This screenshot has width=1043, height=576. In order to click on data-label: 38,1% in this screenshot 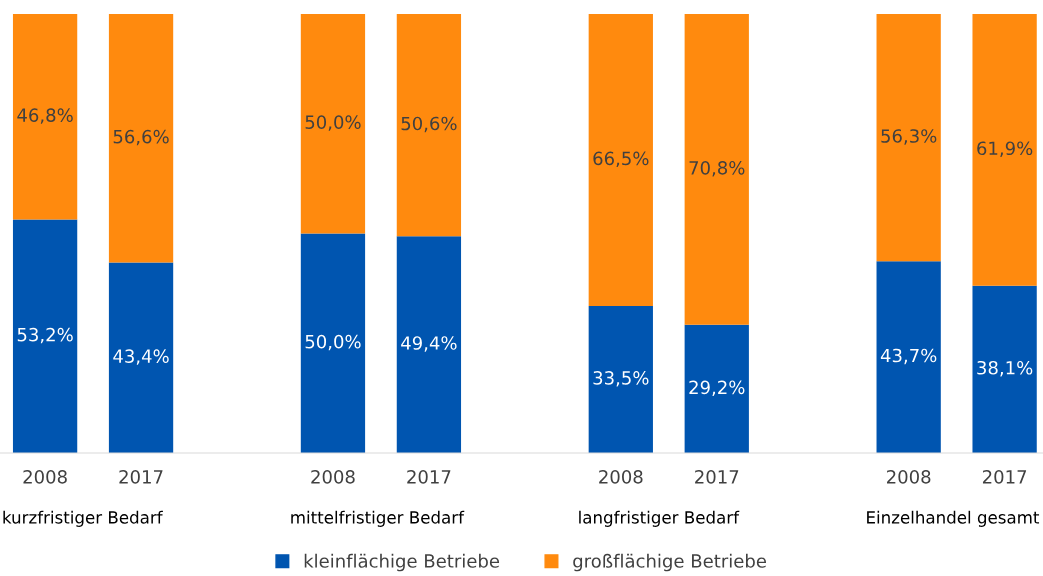, I will do `click(1005, 368)`.